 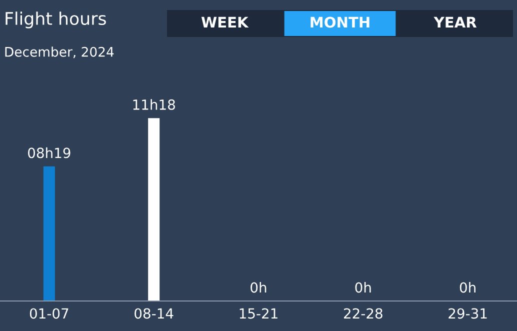 I want to click on text: WEEK, so click(x=225, y=22).